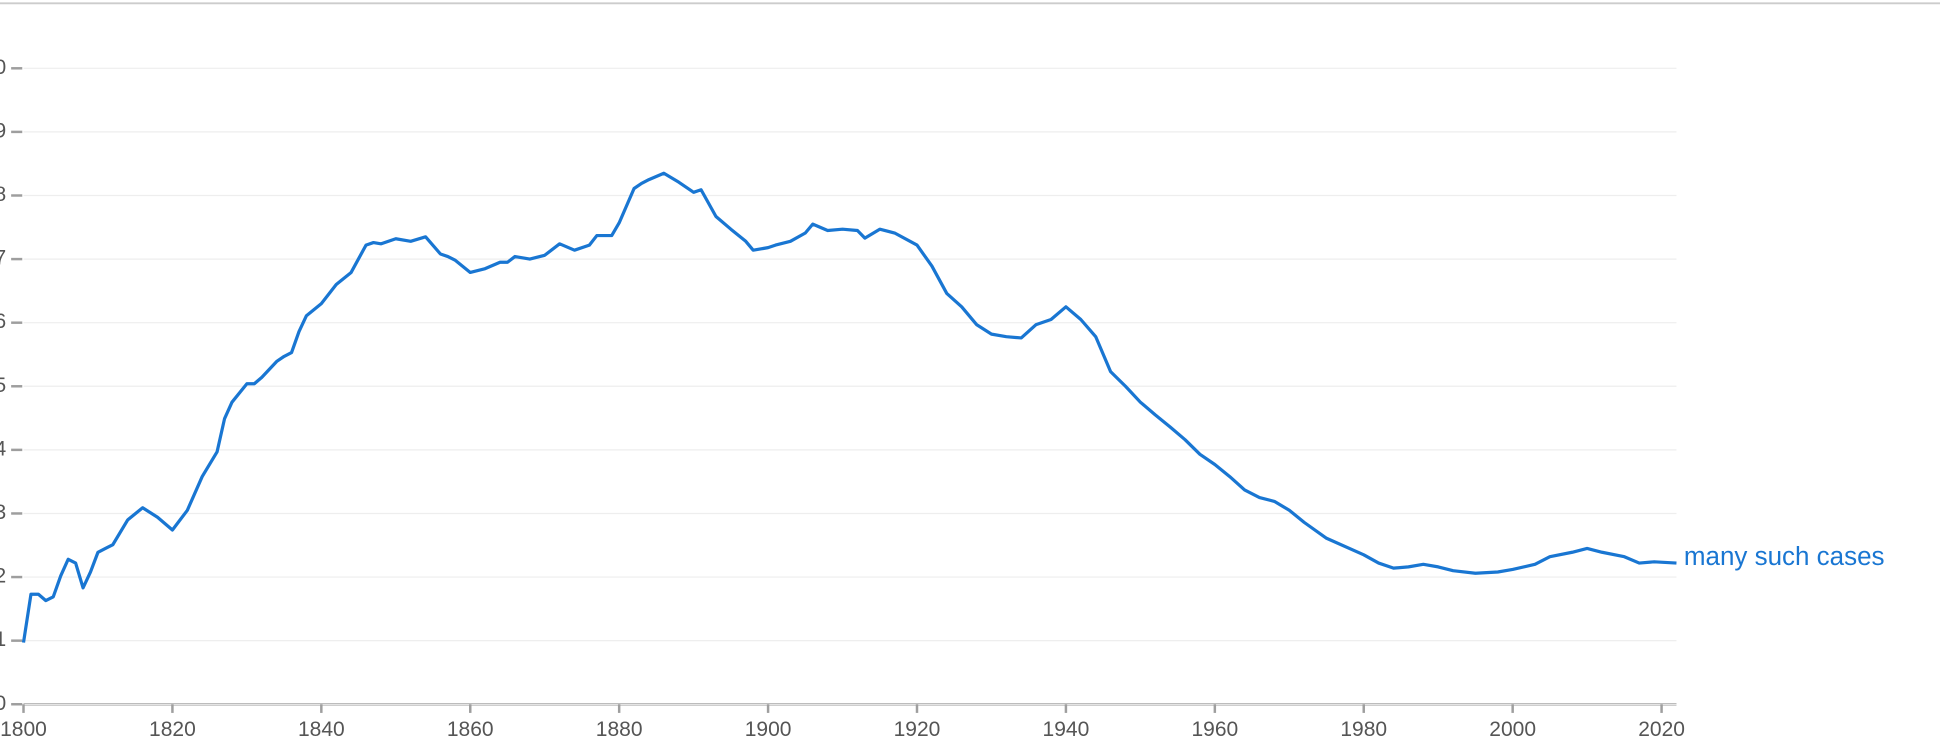  What do you see at coordinates (3, 448) in the screenshot?
I see `y-tick-label: 4` at bounding box center [3, 448].